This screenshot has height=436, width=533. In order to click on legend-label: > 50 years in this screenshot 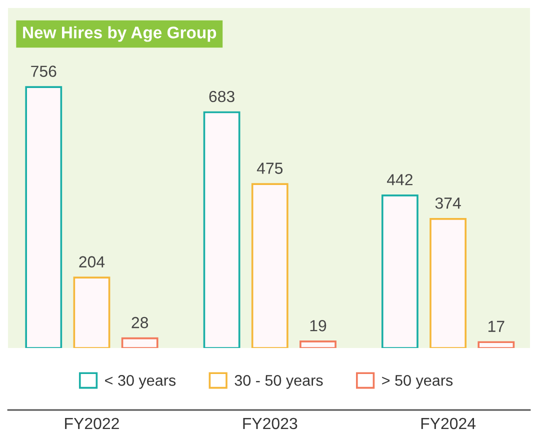, I will do `click(417, 382)`.